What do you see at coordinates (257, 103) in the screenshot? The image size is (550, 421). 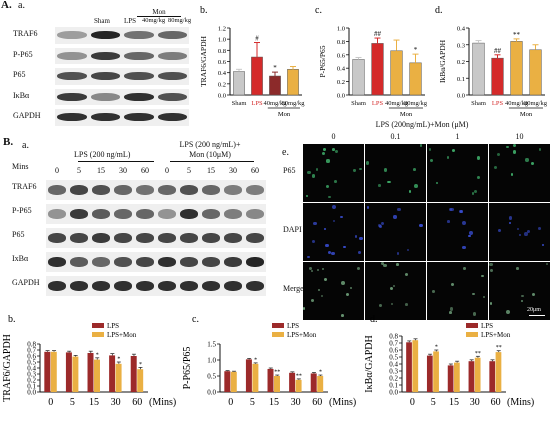 I see `x-tick-label: LPS` at bounding box center [257, 103].